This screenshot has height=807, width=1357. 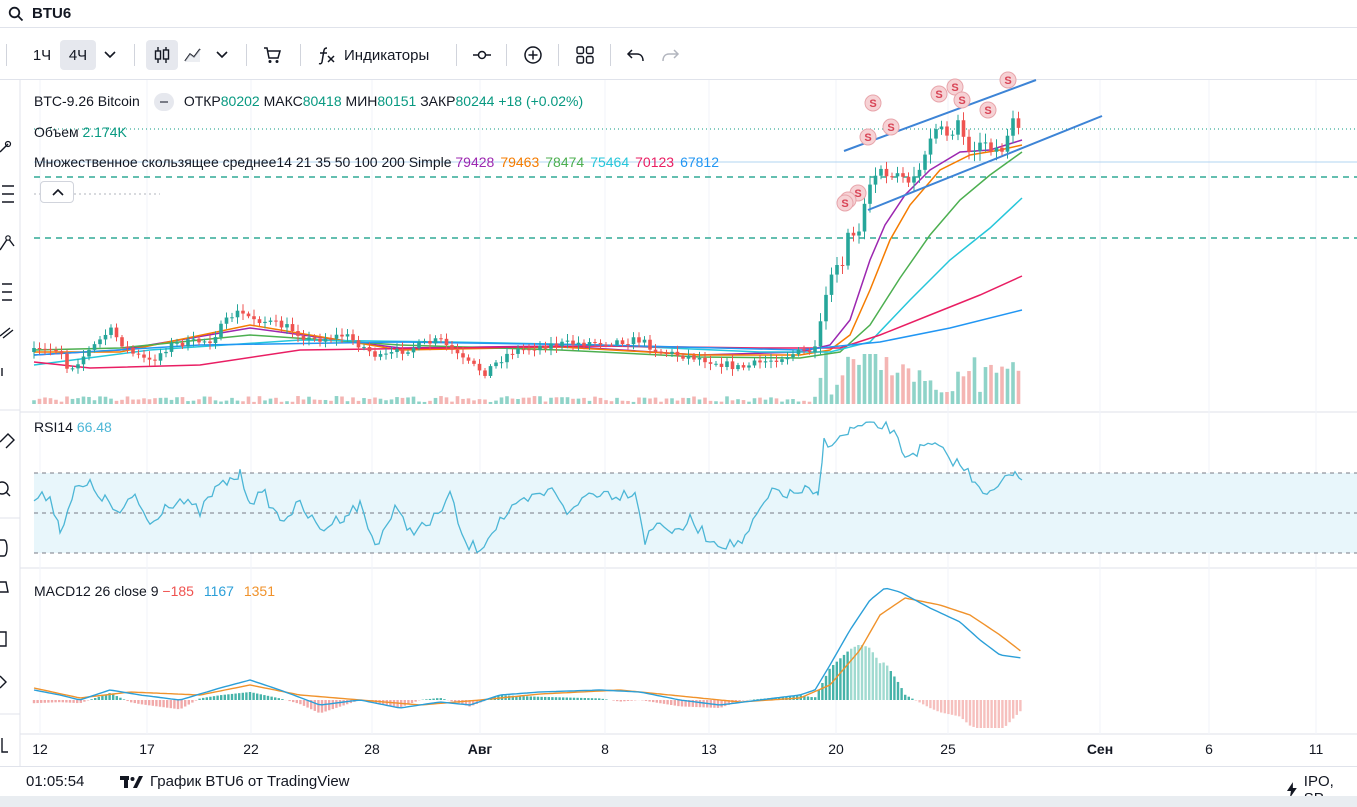 I want to click on undo-button, so click(x=636, y=55).